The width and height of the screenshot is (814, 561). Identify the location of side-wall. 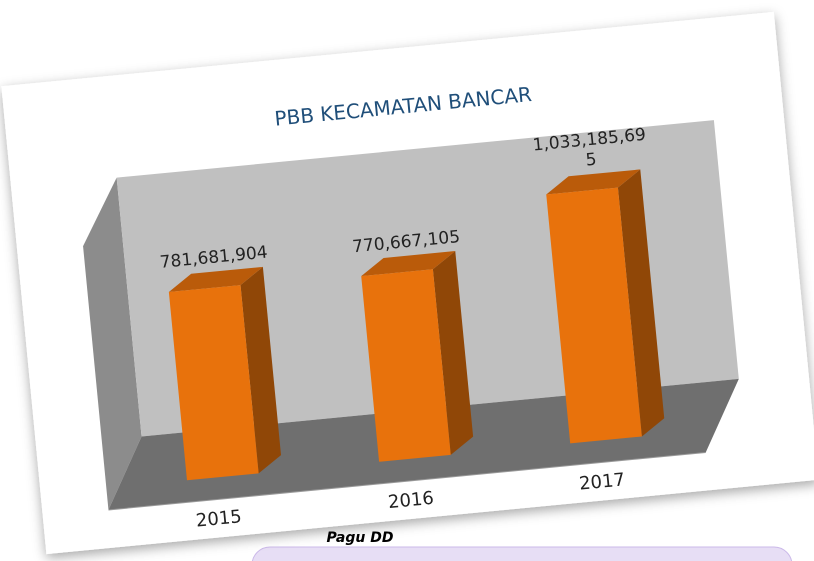
(112, 343).